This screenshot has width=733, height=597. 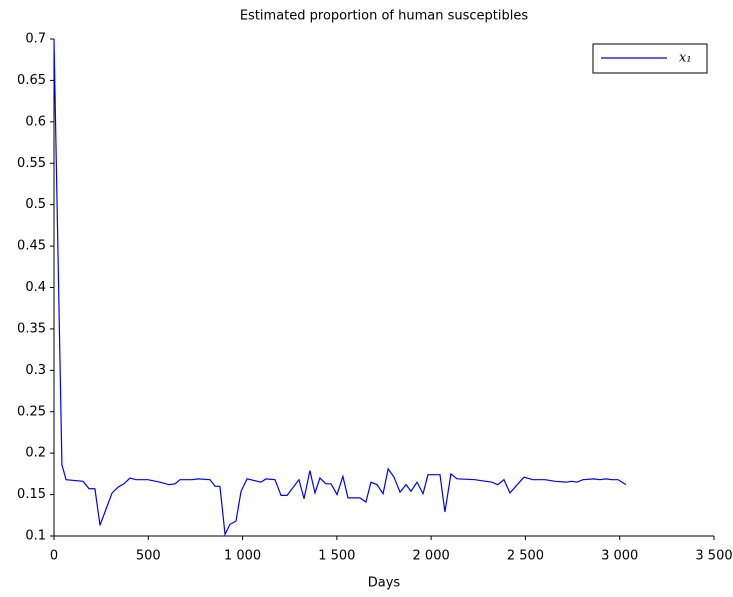 I want to click on y-tick-label: 0.55, so click(x=31, y=163).